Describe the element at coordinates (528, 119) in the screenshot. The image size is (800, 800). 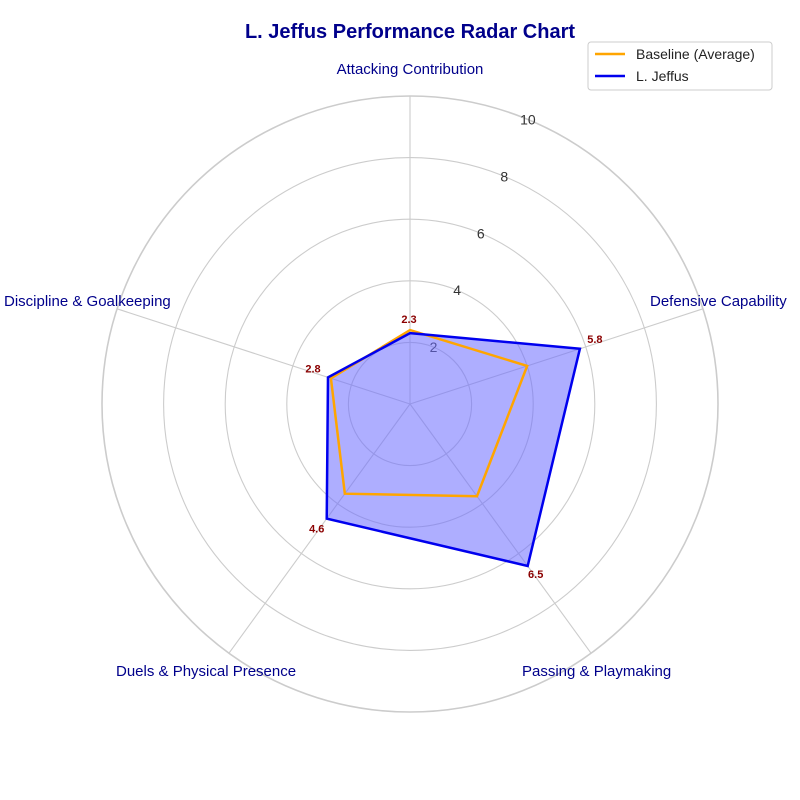
I see `radial-tick-label: 10` at that location.